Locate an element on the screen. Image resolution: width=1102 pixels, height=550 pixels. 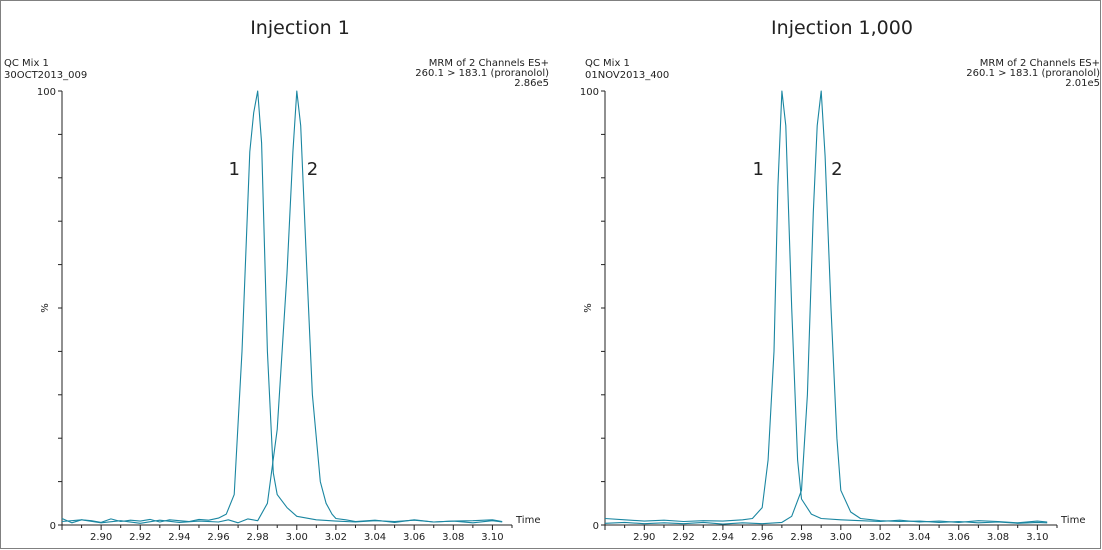
channel-header-line: 2.86e5 is located at coordinates (531, 83).